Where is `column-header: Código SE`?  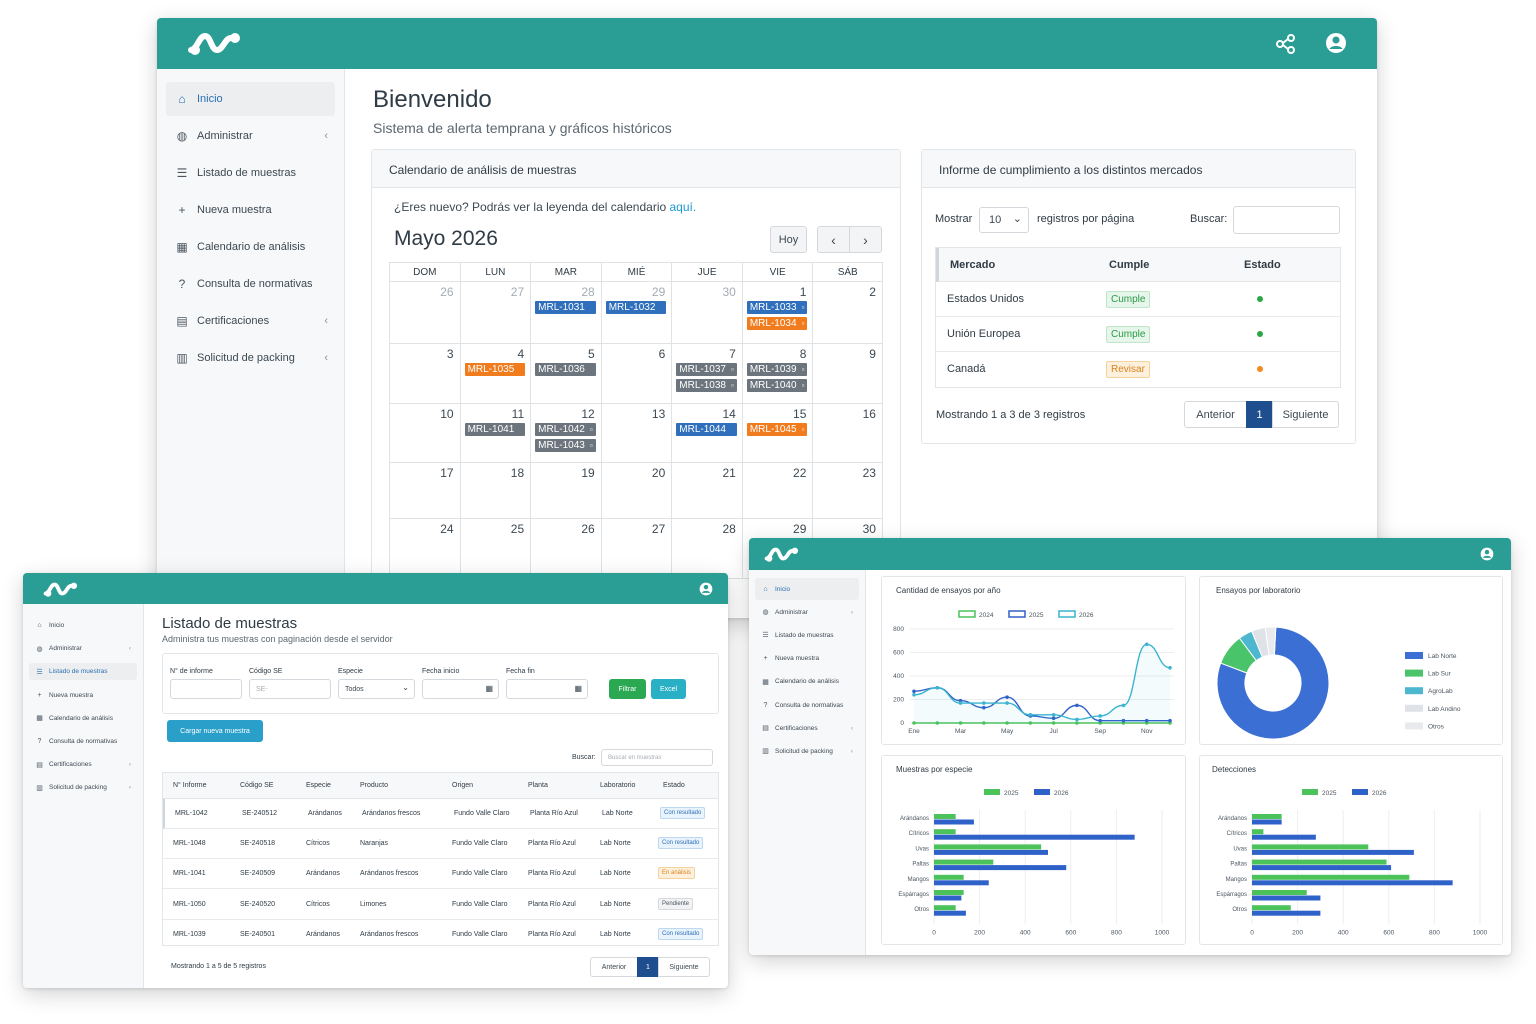 column-header: Código SE is located at coordinates (257, 785).